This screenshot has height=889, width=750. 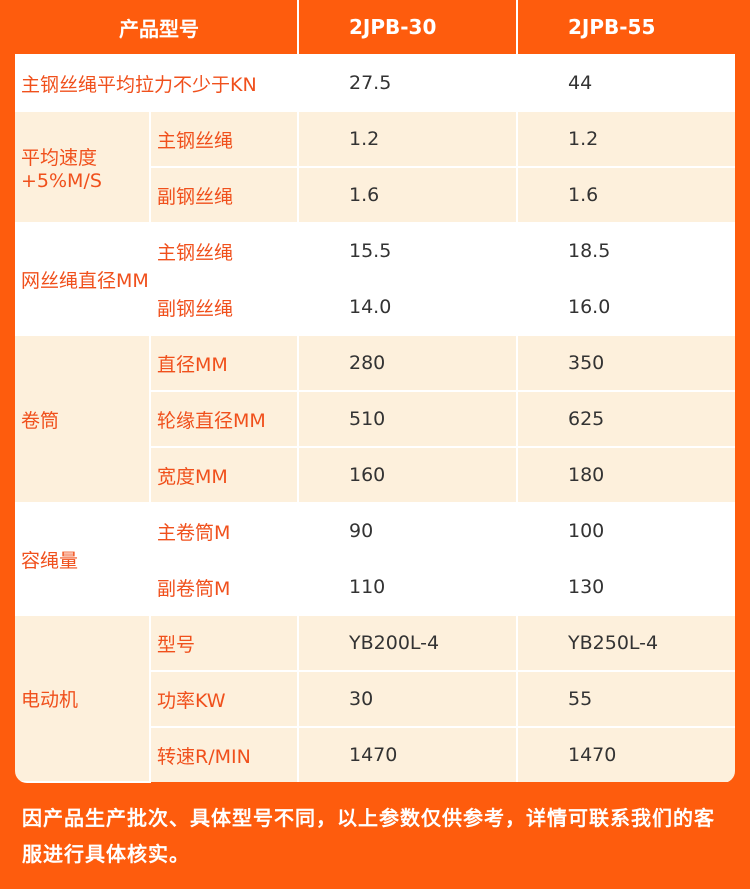 What do you see at coordinates (625, 475) in the screenshot?
I see `value-cell: 180` at bounding box center [625, 475].